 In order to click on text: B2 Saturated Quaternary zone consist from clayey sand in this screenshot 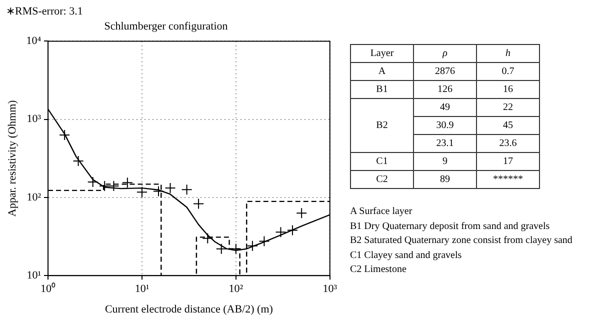, I will do `click(461, 241)`.